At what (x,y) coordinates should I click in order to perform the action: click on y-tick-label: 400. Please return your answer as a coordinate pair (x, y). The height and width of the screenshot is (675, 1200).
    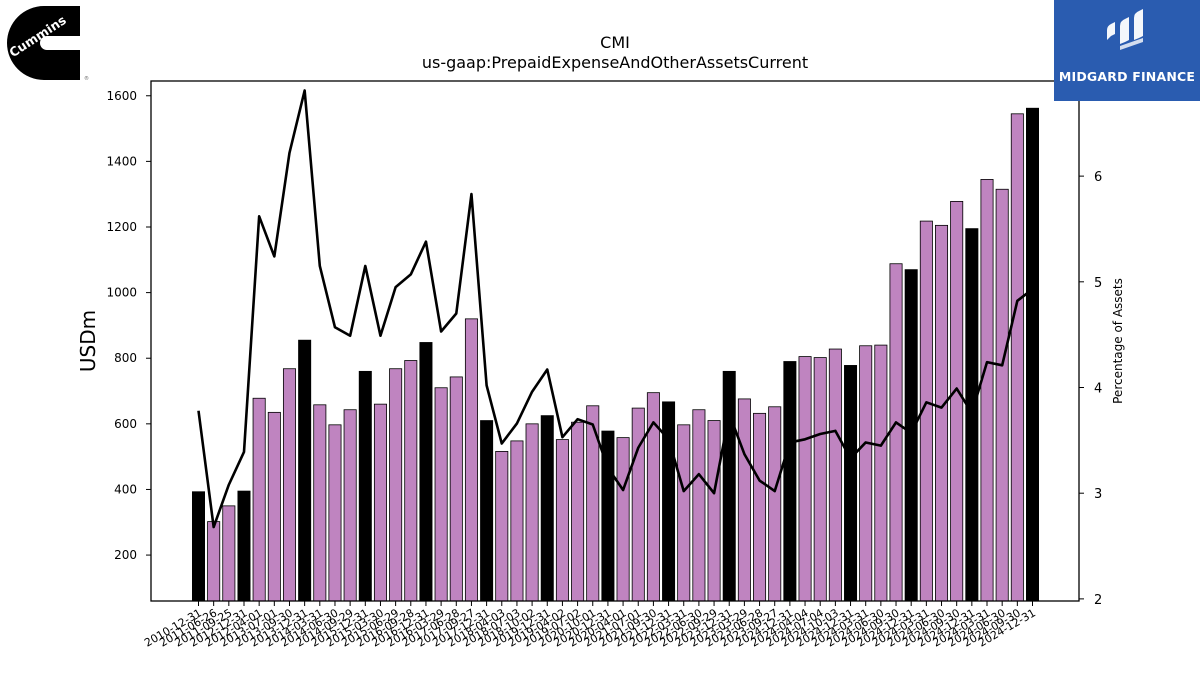
    Looking at the image, I should click on (125, 489).